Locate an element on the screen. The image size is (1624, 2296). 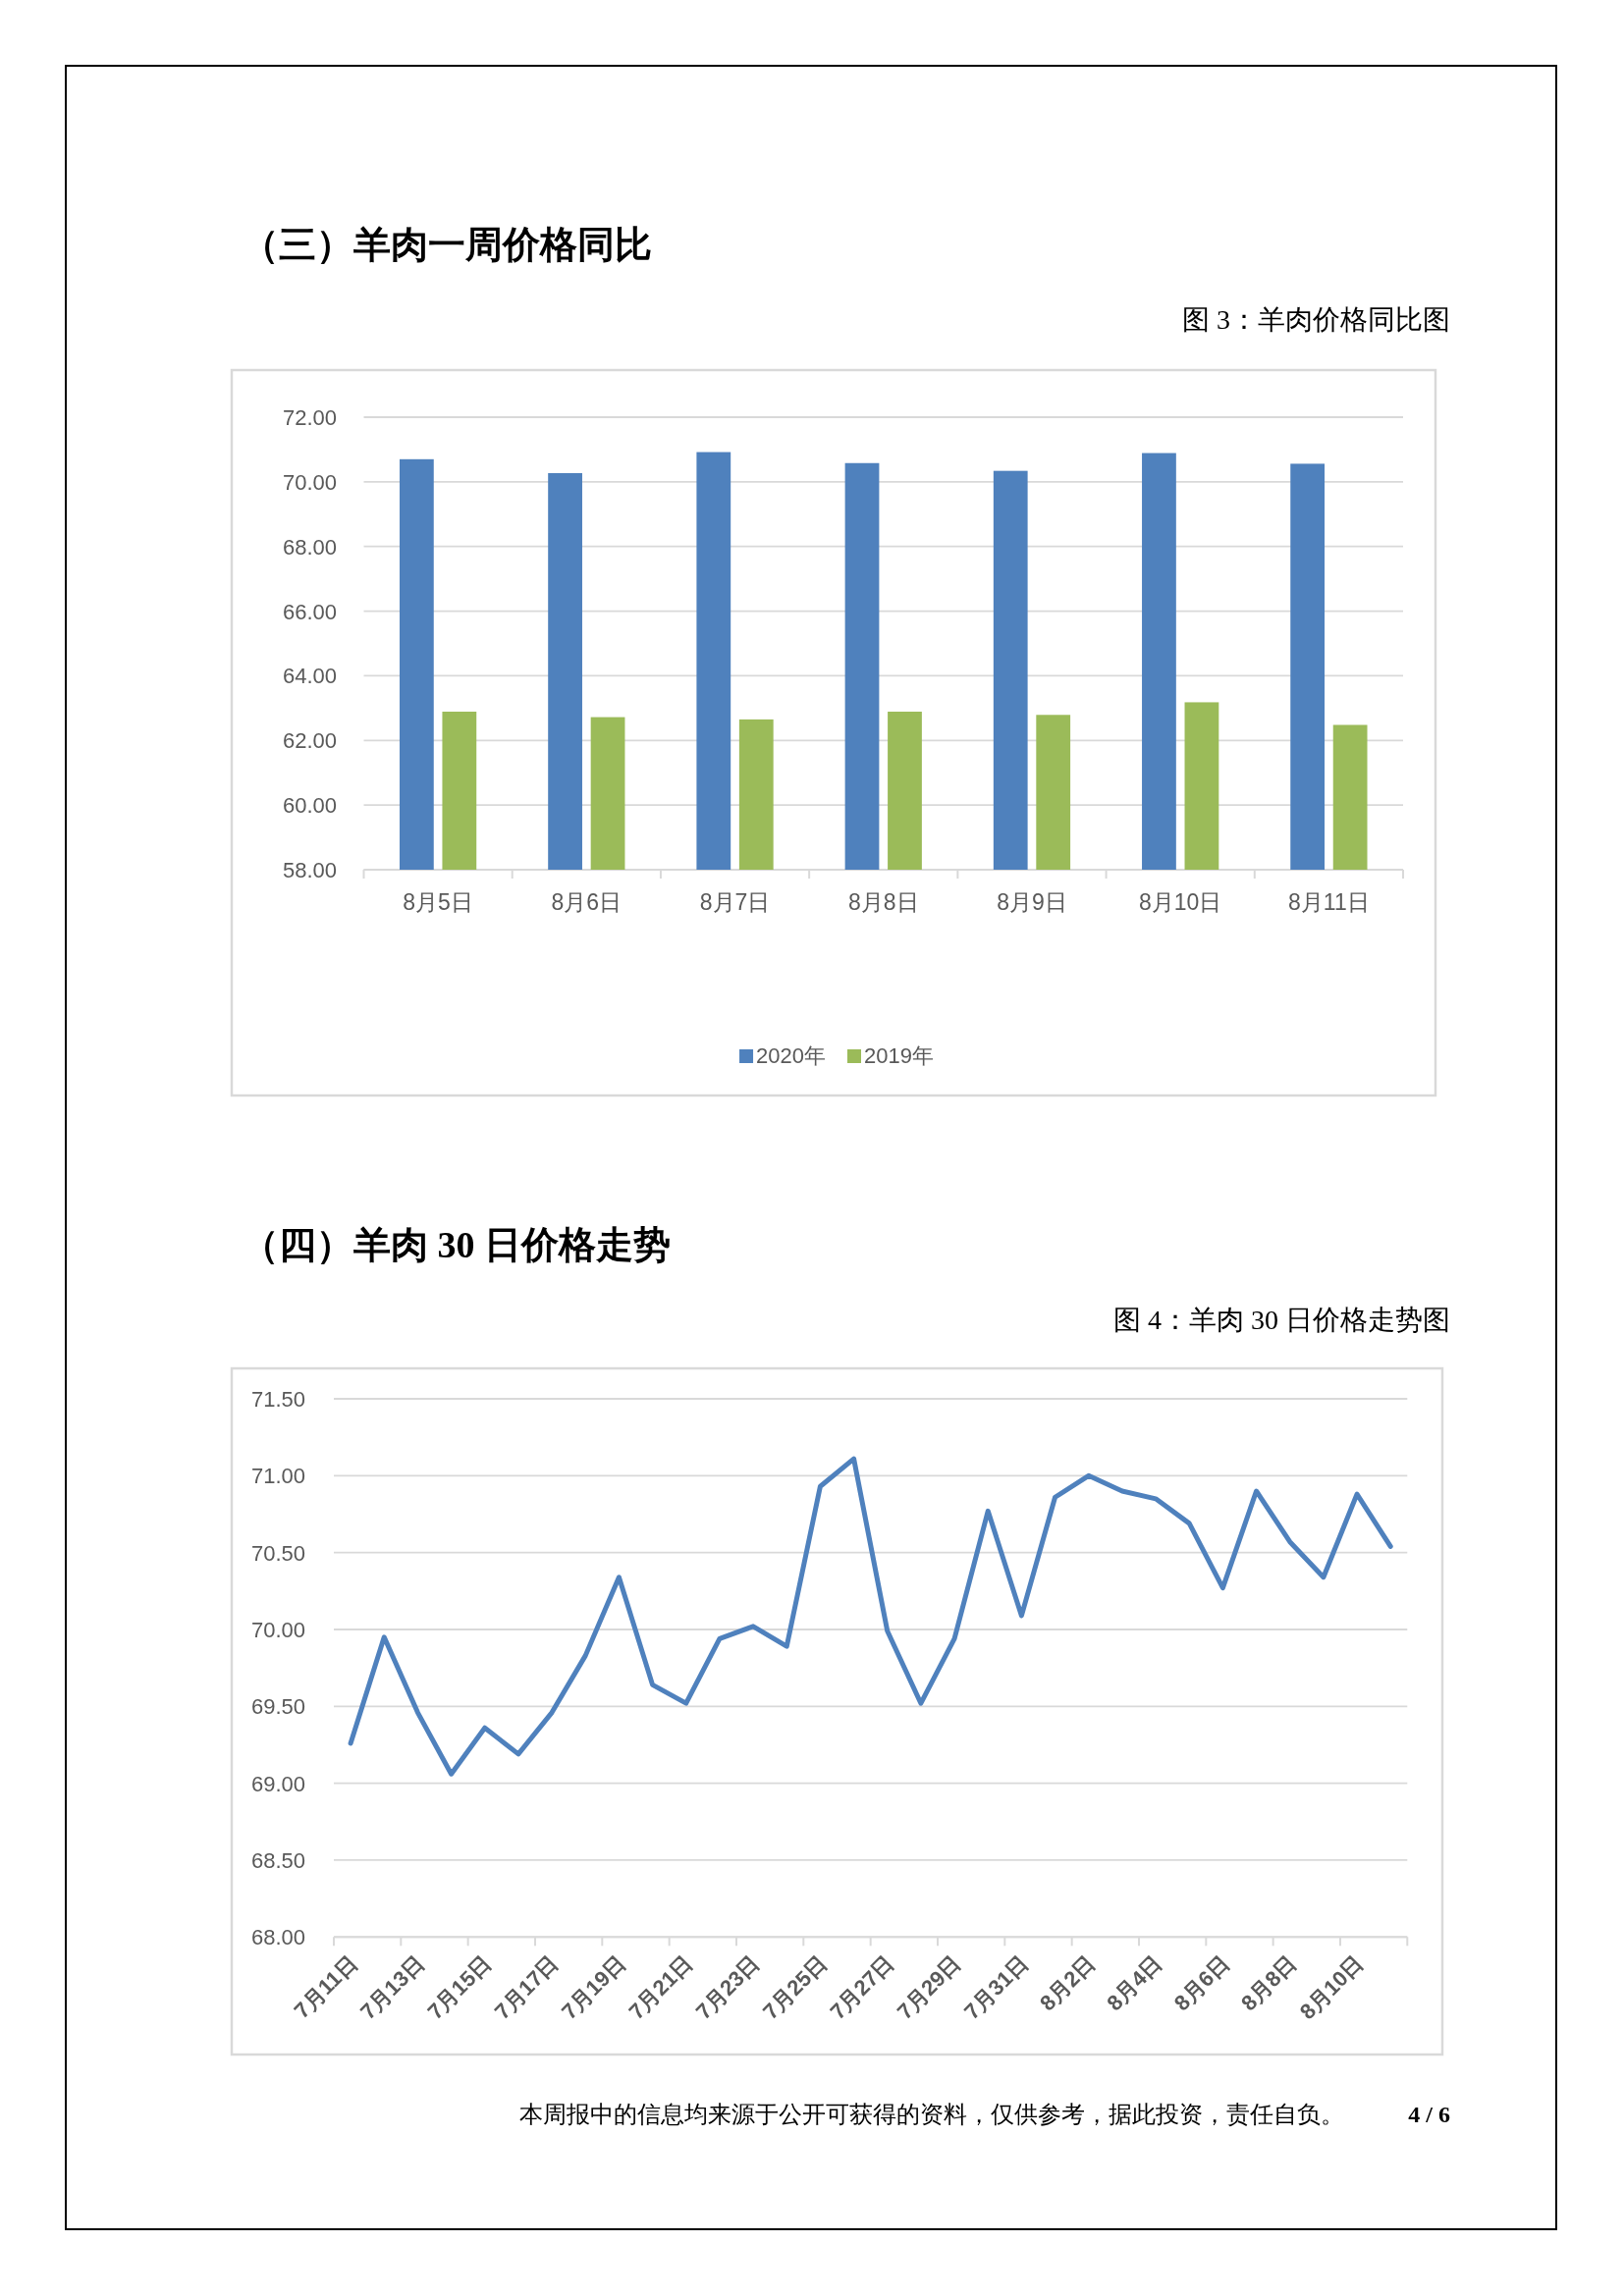
legend-label: 2020年 is located at coordinates (791, 1056).